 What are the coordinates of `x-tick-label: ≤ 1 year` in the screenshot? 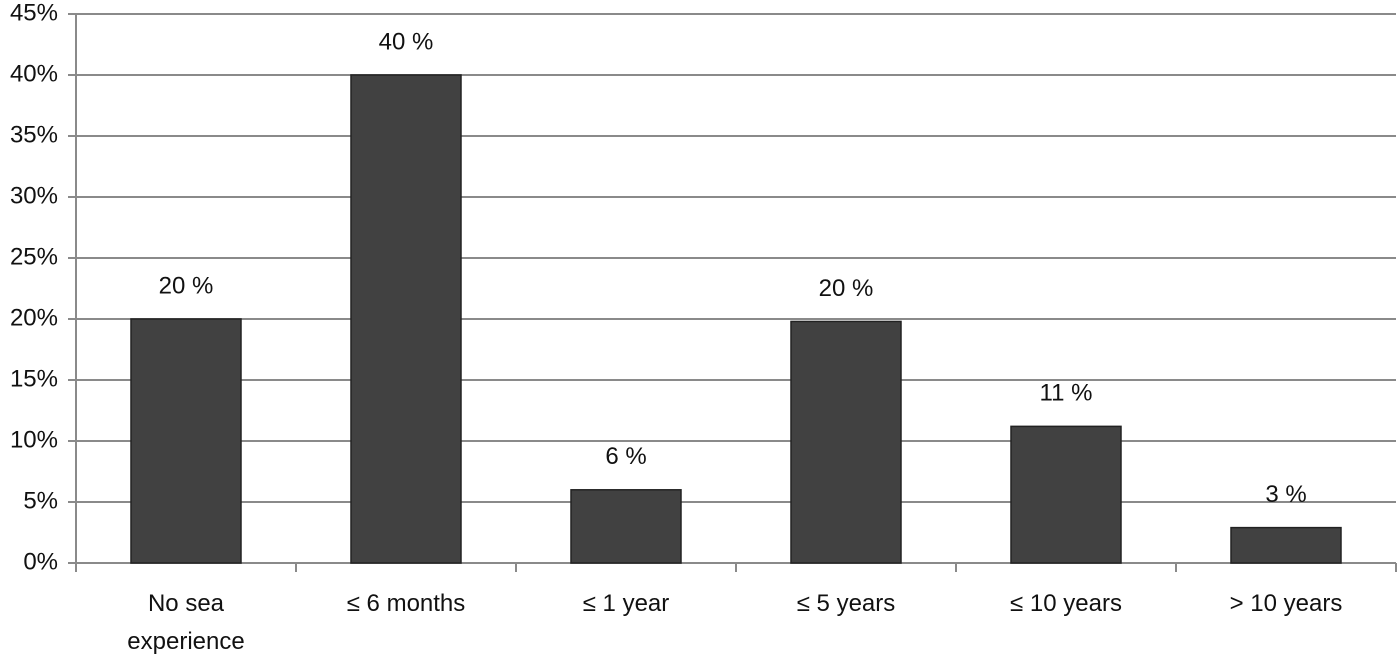 It's located at (626, 603).